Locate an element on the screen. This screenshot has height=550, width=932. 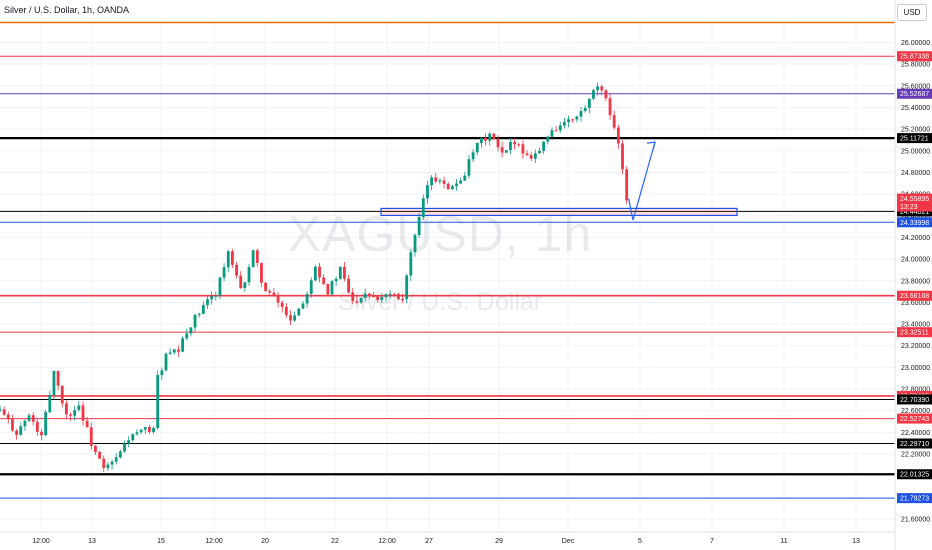
price-tick-label: 26.00000 is located at coordinates (915, 43).